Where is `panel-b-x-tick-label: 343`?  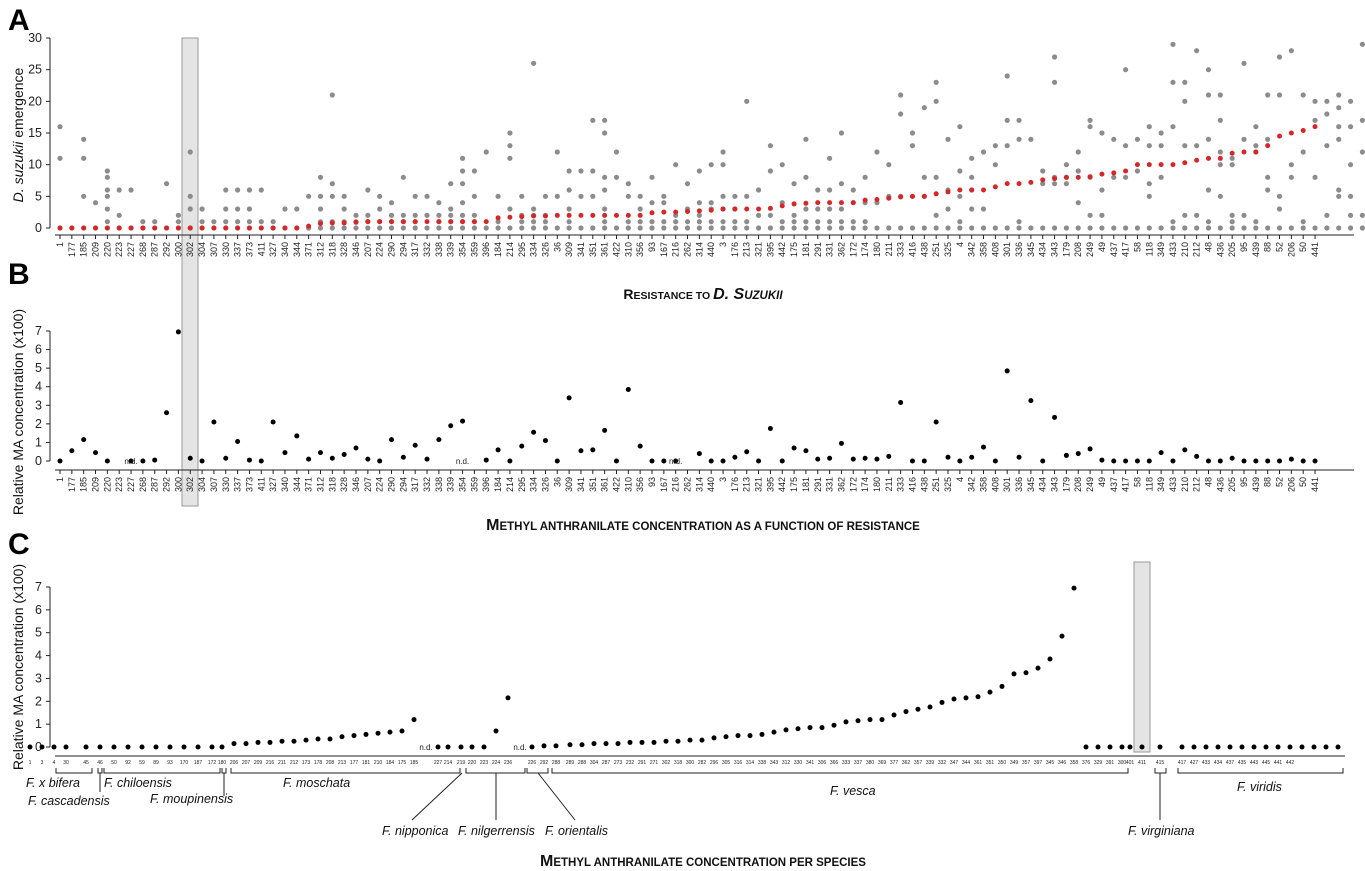 panel-b-x-tick-label: 343 is located at coordinates (1055, 484).